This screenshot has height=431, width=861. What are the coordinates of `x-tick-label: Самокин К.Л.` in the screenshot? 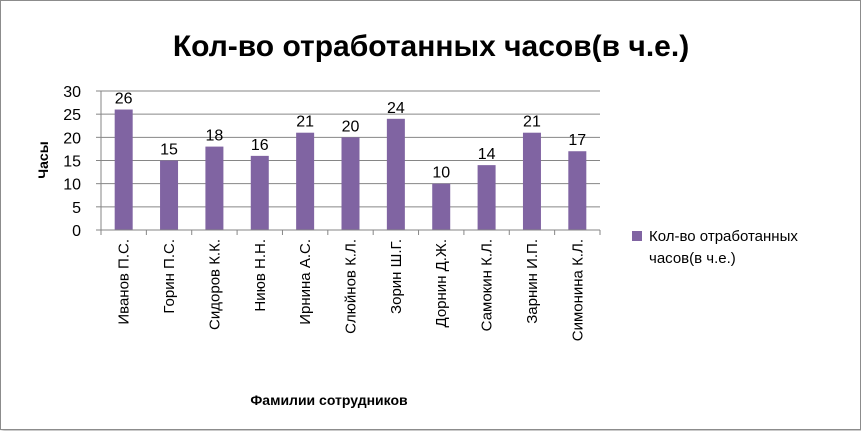 It's located at (487, 285).